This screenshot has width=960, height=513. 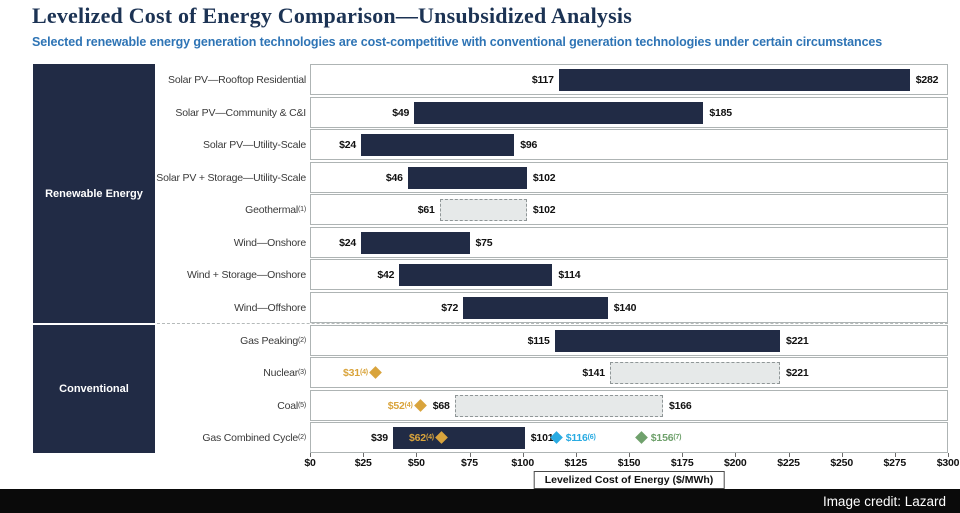 What do you see at coordinates (529, 144) in the screenshot?
I see `max-value-label-2: $96` at bounding box center [529, 144].